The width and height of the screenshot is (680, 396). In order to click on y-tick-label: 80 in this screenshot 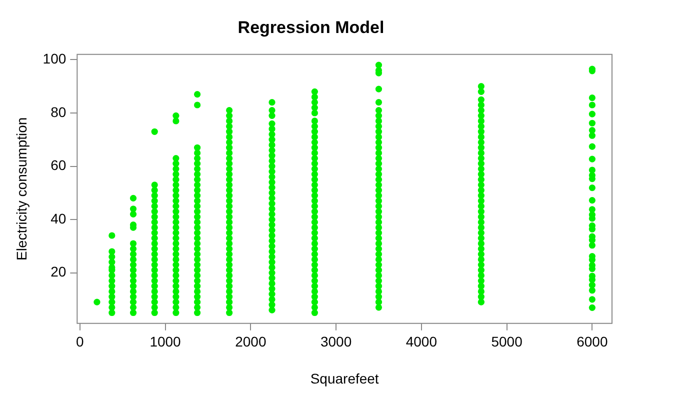, I will do `click(58, 112)`.